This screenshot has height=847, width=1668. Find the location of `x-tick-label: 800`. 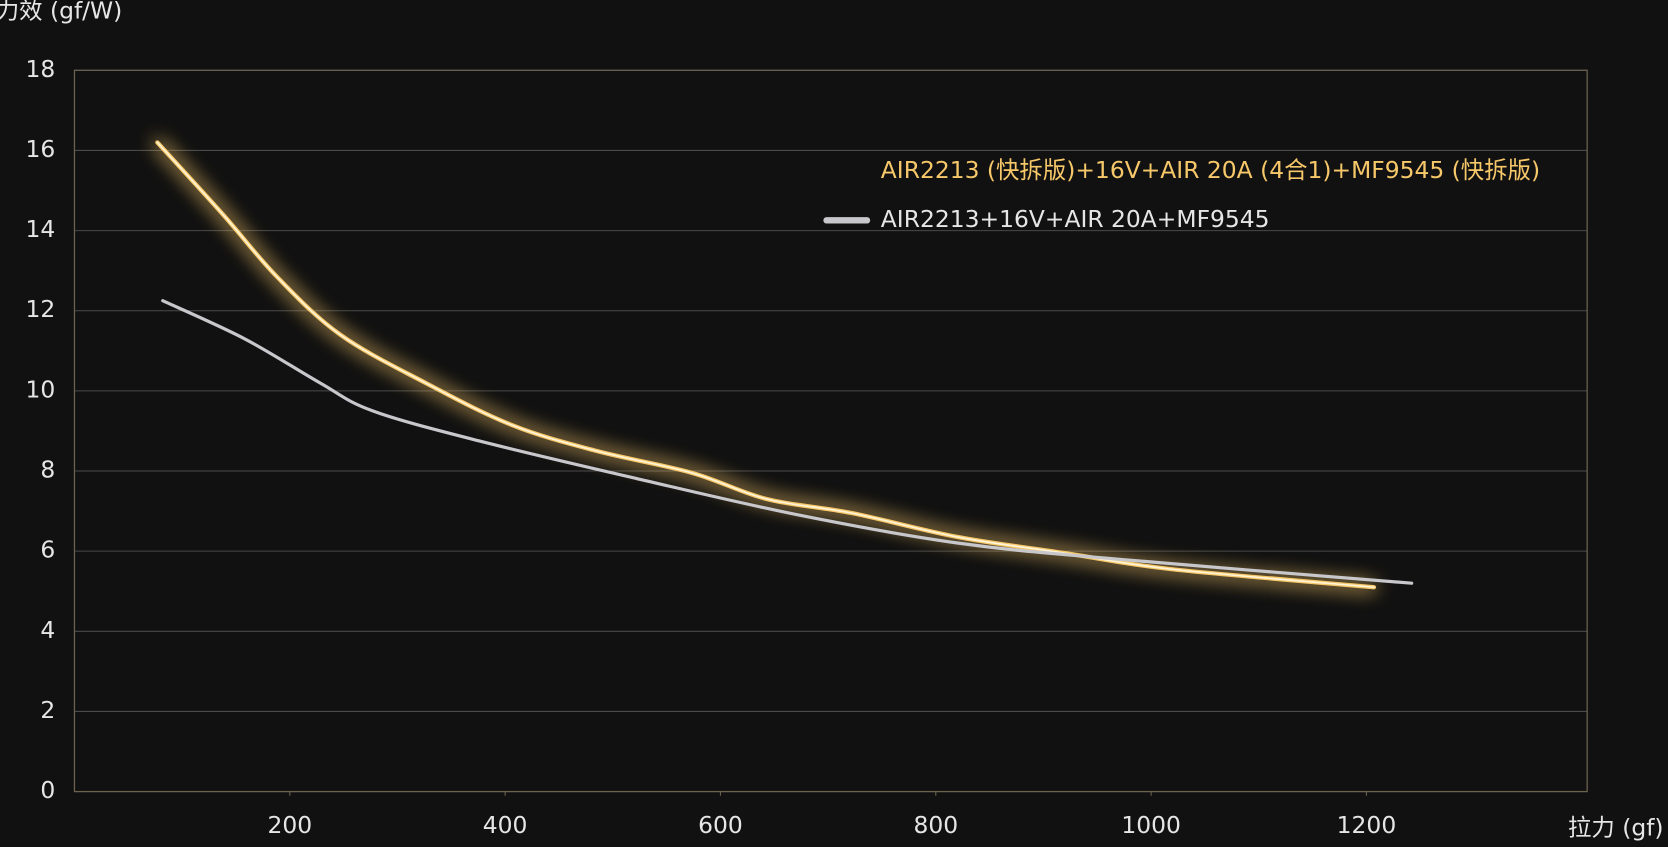

x-tick-label: 800 is located at coordinates (935, 825).